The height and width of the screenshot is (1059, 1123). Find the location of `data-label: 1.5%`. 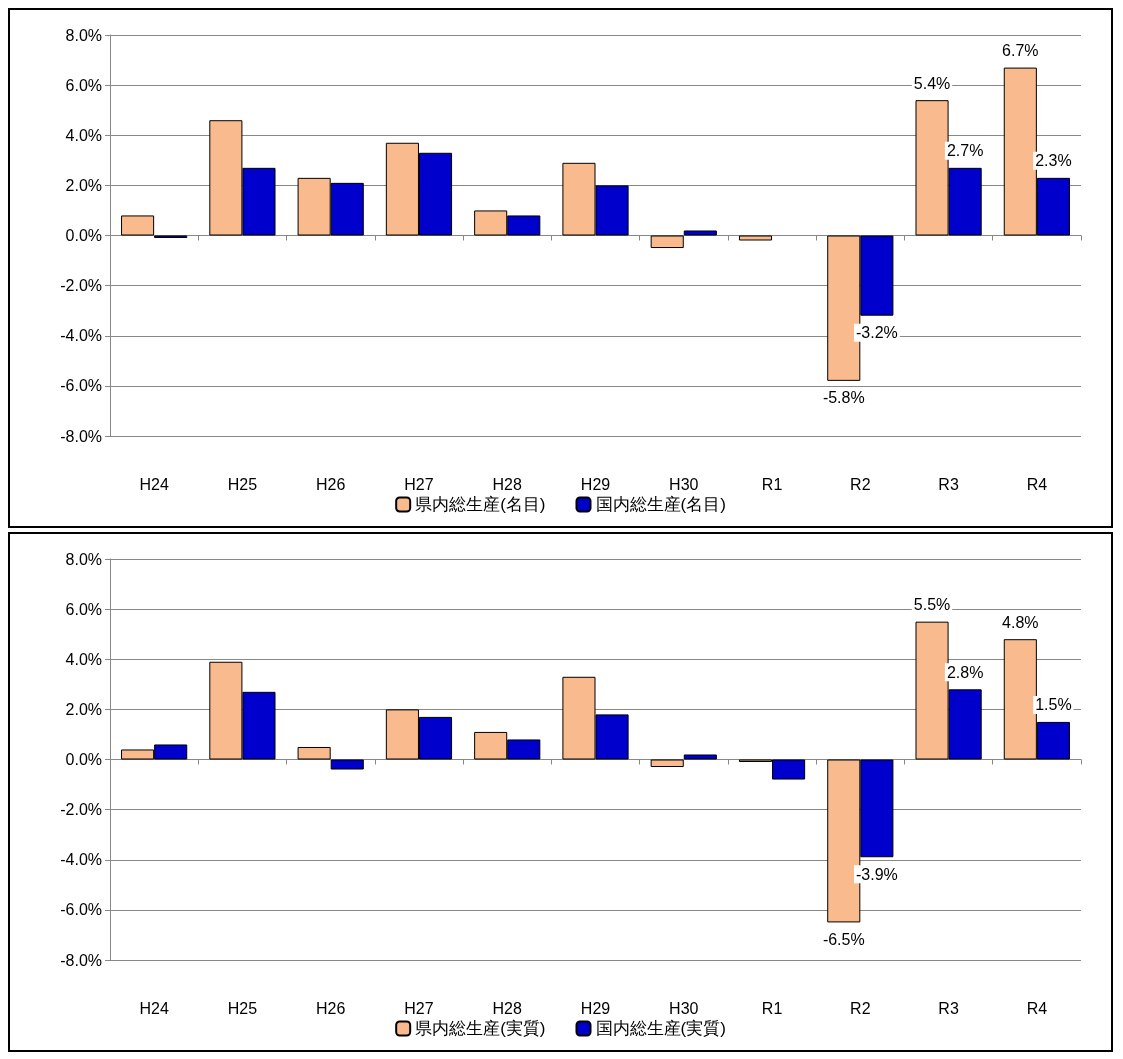

data-label: 1.5% is located at coordinates (1053, 705).